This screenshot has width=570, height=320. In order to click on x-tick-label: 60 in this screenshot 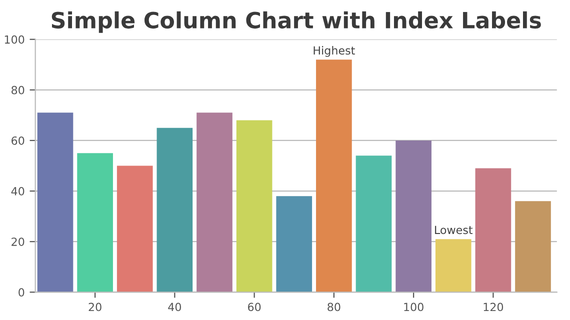, I will do `click(254, 307)`.